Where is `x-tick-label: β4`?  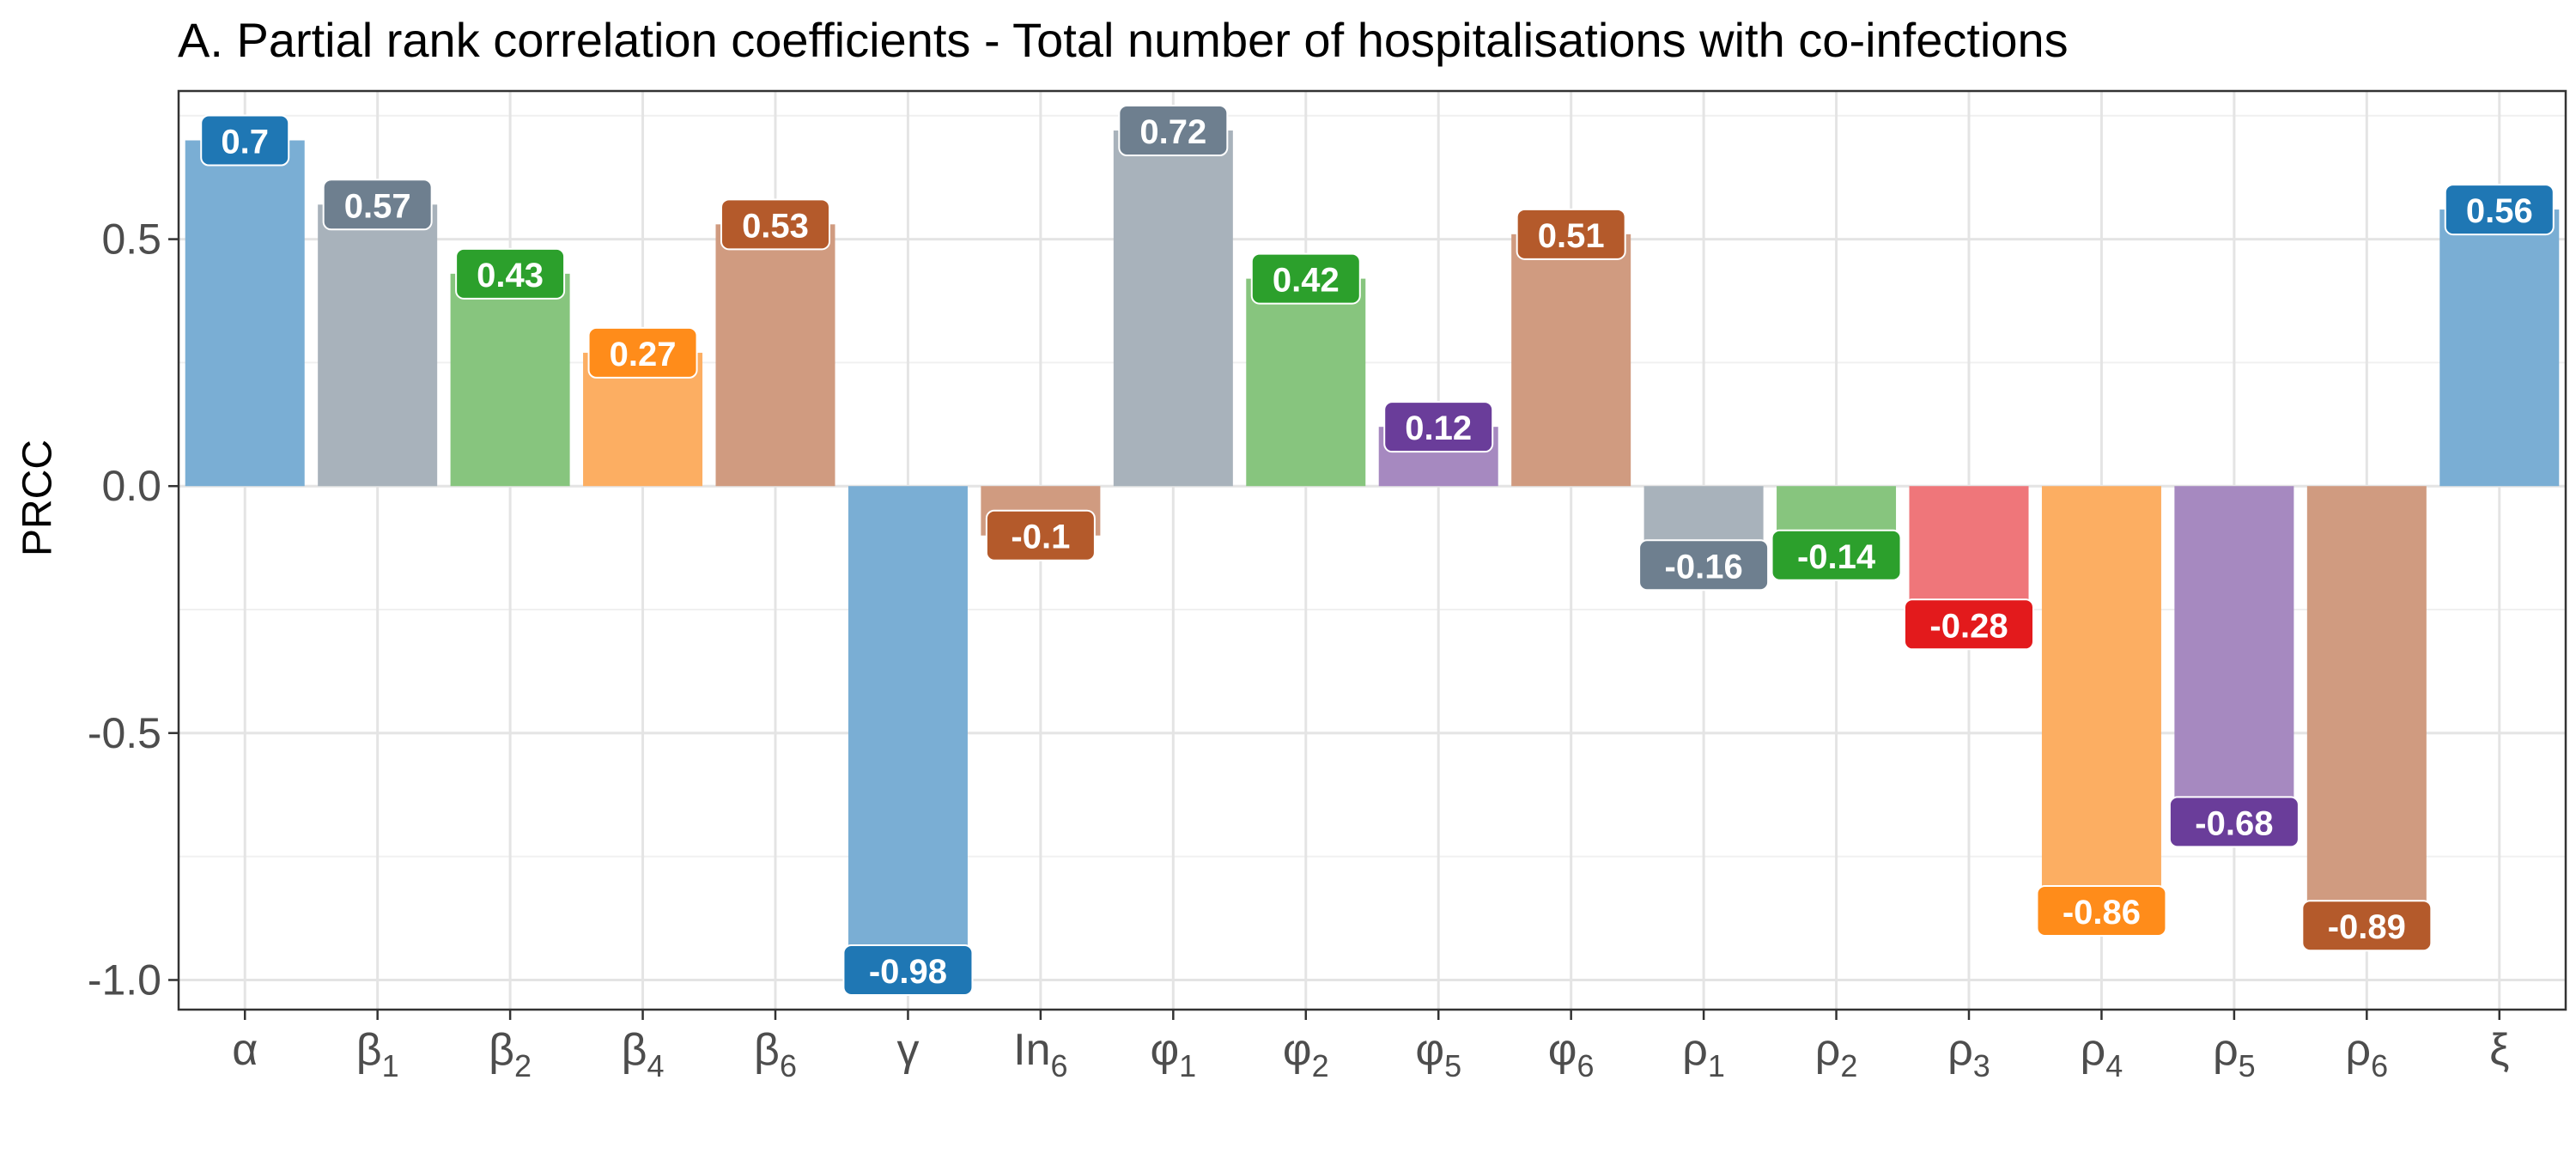
x-tick-label: β4 is located at coordinates (643, 1054).